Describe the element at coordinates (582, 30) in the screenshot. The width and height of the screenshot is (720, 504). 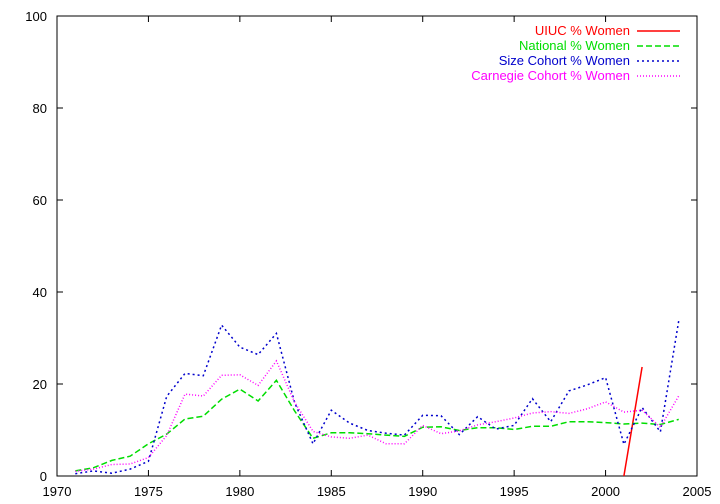
I see `legend-label: UIUC % Women` at that location.